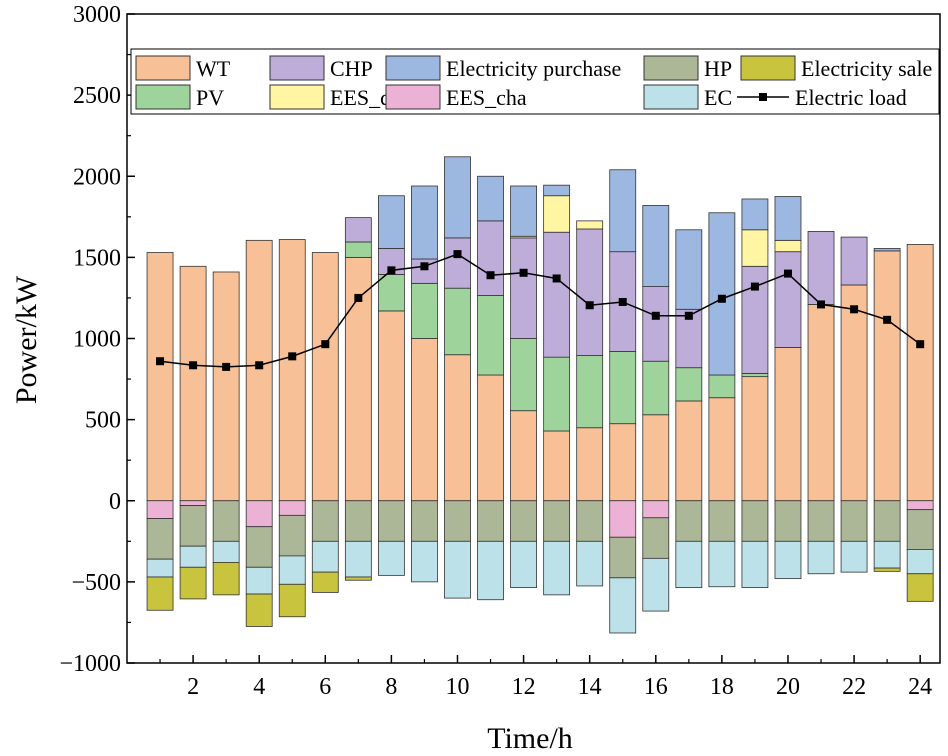 The height and width of the screenshot is (756, 948). Describe the element at coordinates (623, 605) in the screenshot. I see `bar-ec-h15` at that location.